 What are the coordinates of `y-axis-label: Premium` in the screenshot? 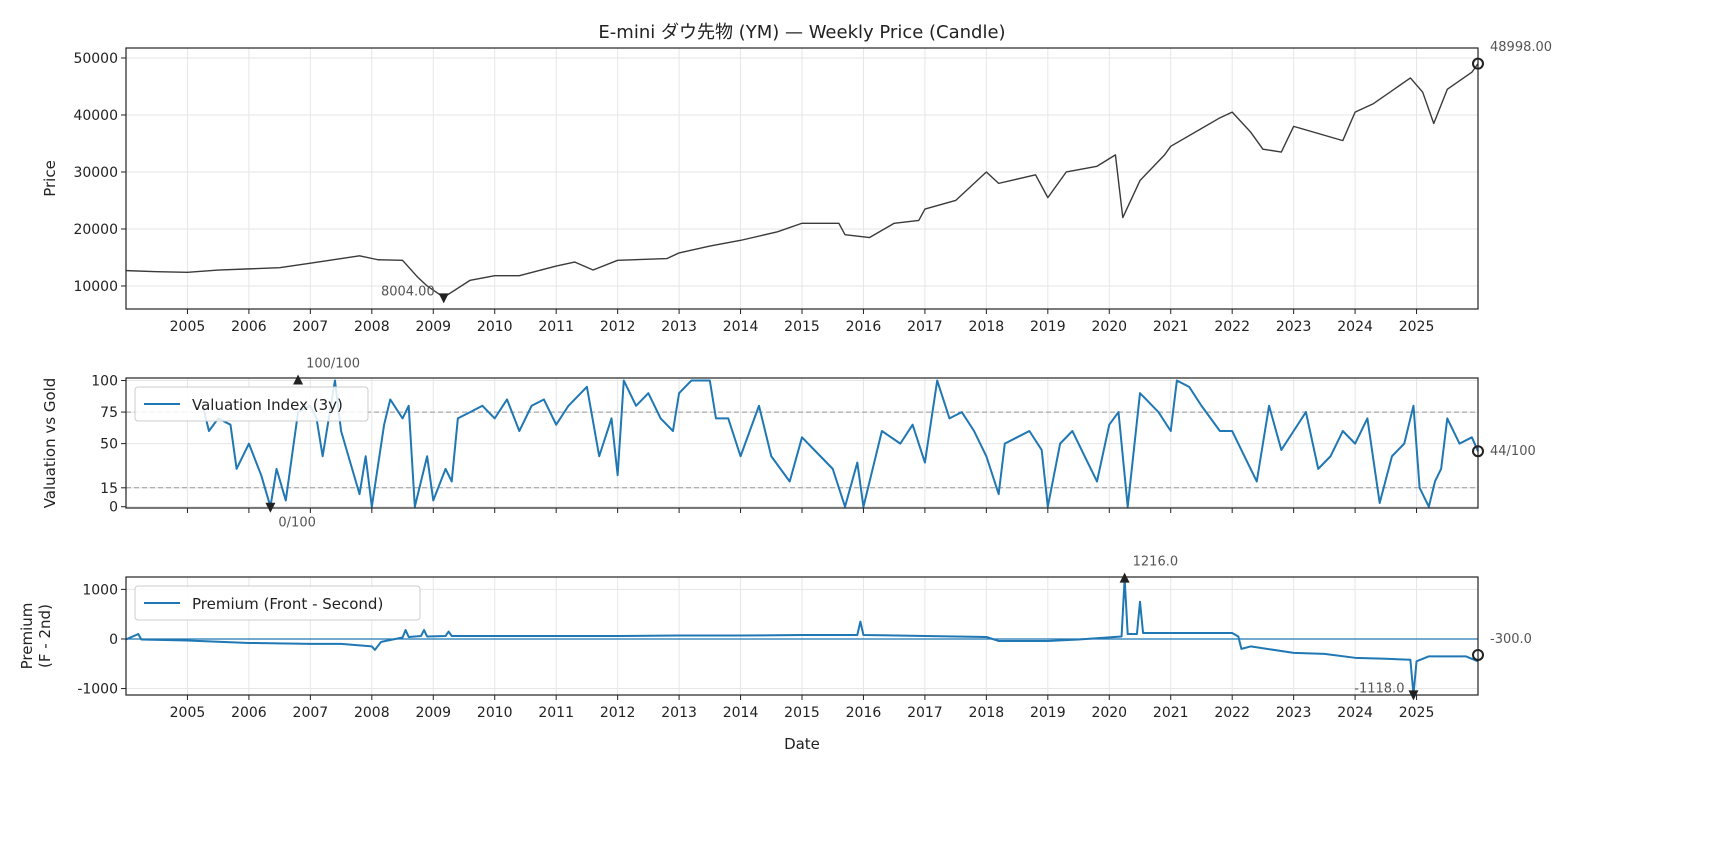 It's located at (27, 636).